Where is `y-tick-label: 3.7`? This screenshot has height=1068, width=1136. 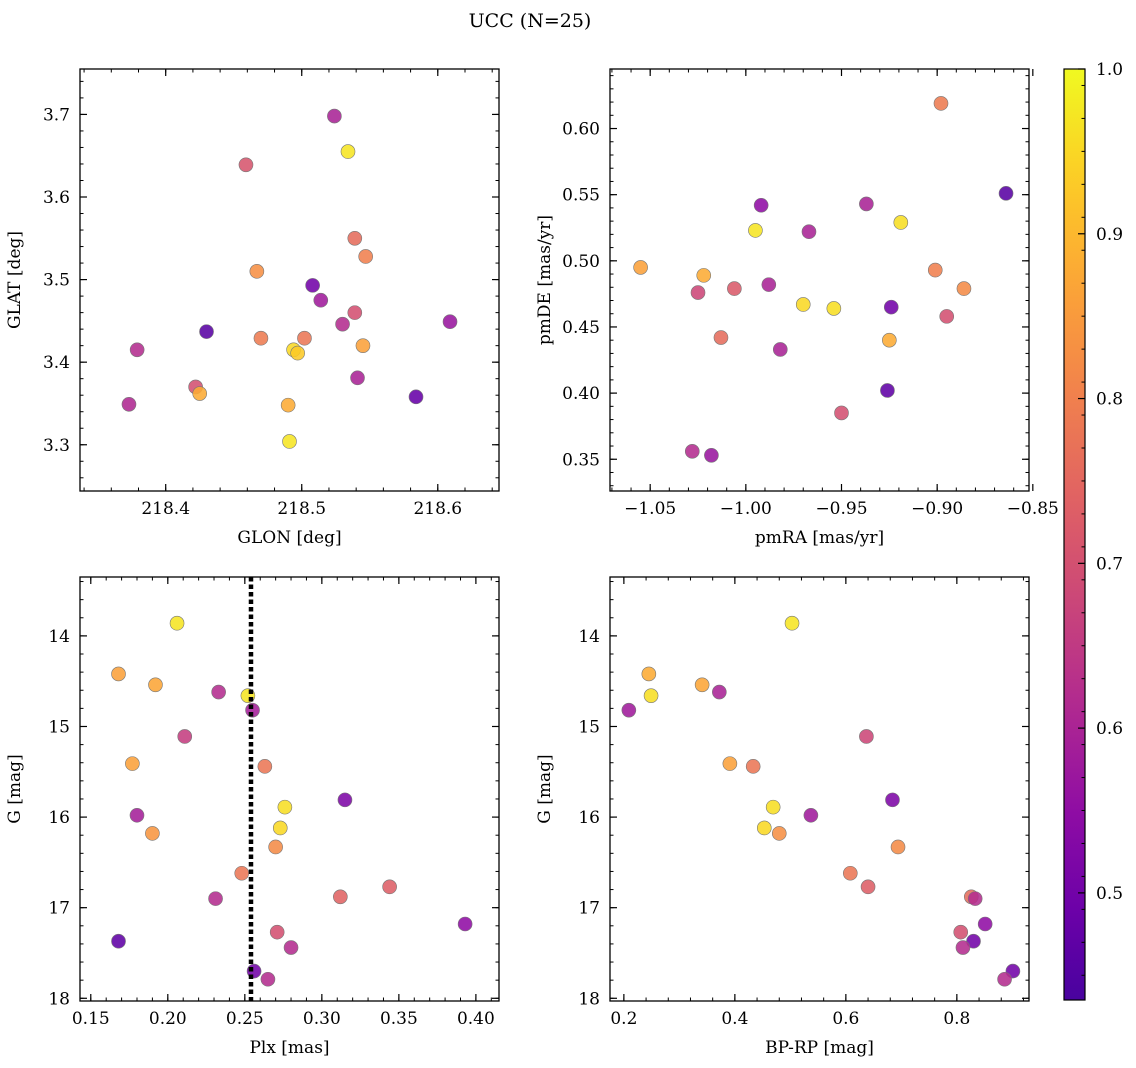
y-tick-label: 3.7 is located at coordinates (56, 115).